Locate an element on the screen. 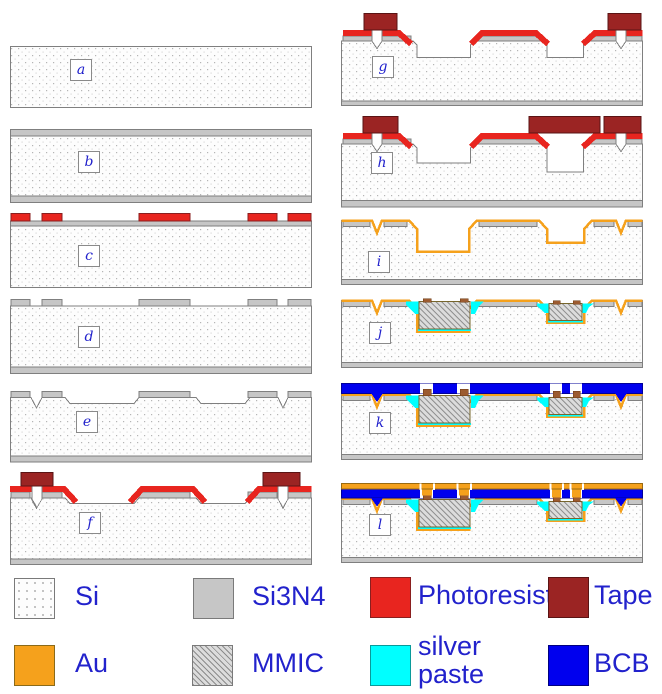 The width and height of the screenshot is (662, 694). panel-i-drawing is located at coordinates (492, 252).